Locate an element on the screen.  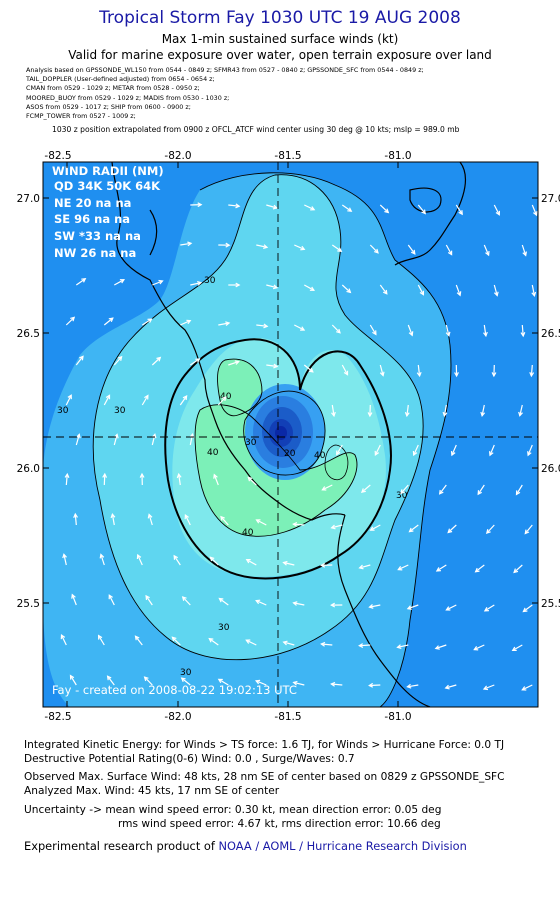
contour-label: 30 is located at coordinates (251, 443).